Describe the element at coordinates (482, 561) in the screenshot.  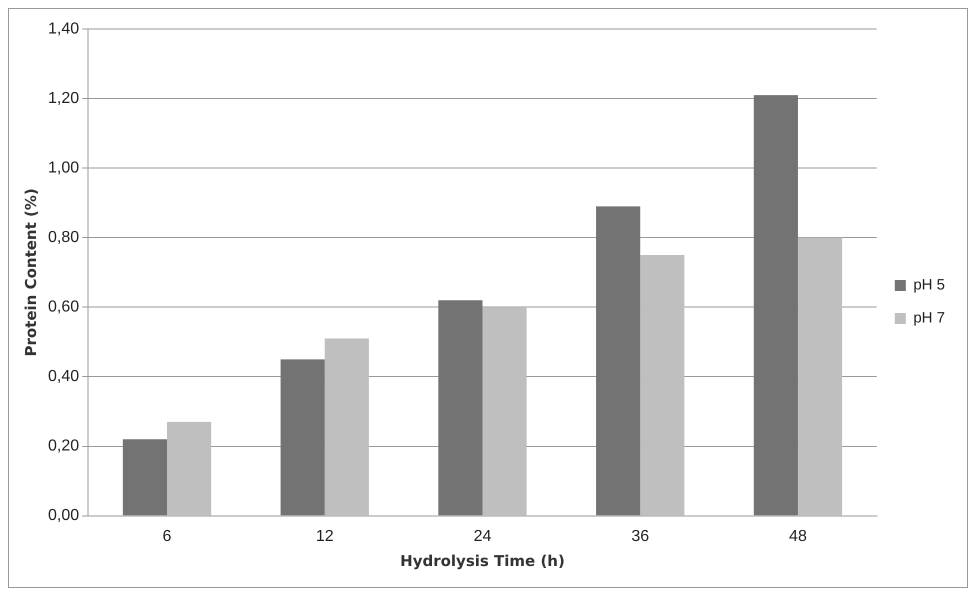
I see `x-axis-title: Hydrolysis Time (h)` at that location.